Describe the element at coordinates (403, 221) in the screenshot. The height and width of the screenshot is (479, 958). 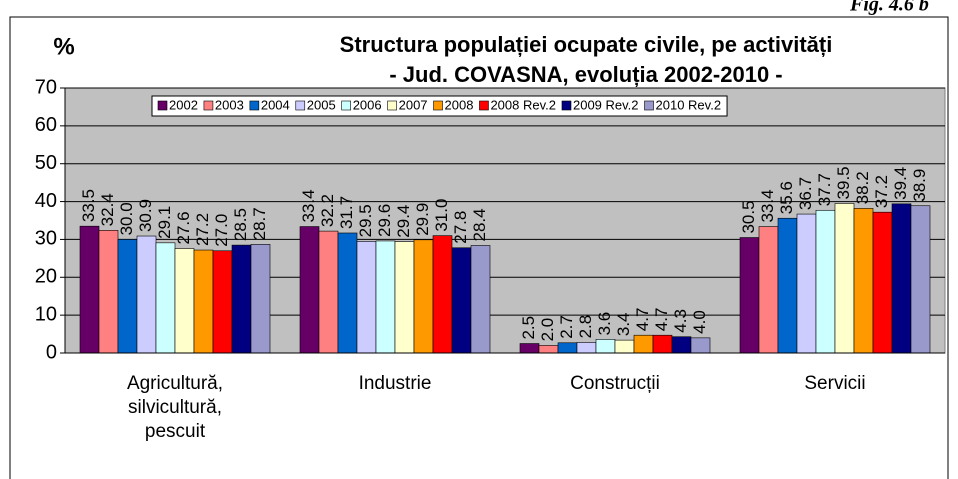
I see `value-label: 29.4` at that location.